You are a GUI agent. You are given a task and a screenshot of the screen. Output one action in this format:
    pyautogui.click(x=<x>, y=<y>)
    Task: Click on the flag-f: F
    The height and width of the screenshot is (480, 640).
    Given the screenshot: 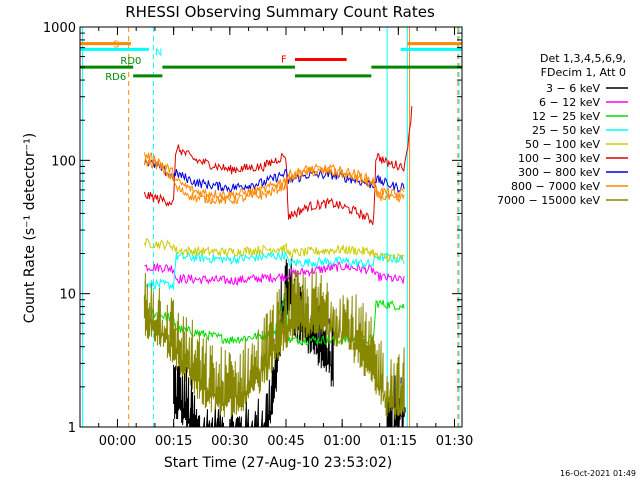 What is the action you would take?
    pyautogui.click(x=314, y=60)
    